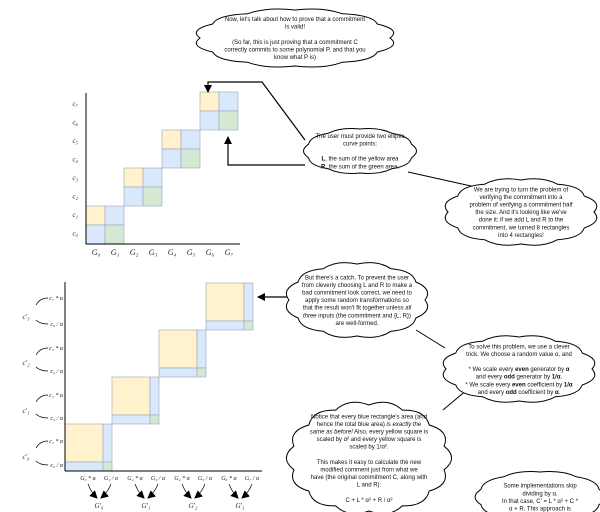  What do you see at coordinates (557, 393) in the screenshot?
I see `cloud-text-segment: α` at bounding box center [557, 393].